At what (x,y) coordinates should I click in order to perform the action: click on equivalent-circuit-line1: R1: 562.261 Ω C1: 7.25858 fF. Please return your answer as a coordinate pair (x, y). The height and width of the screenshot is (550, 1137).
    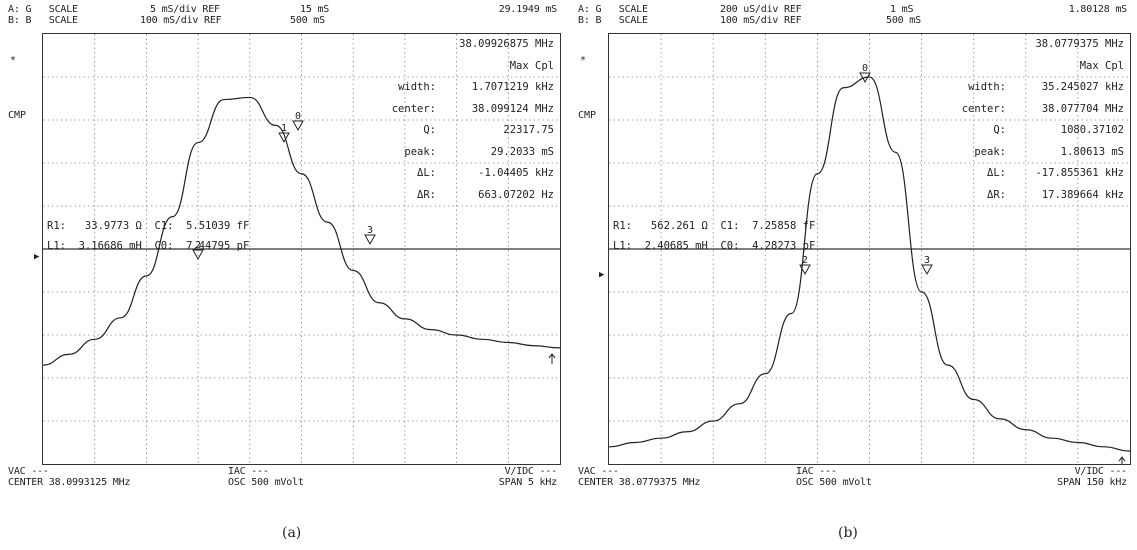
    Looking at the image, I should click on (714, 226).